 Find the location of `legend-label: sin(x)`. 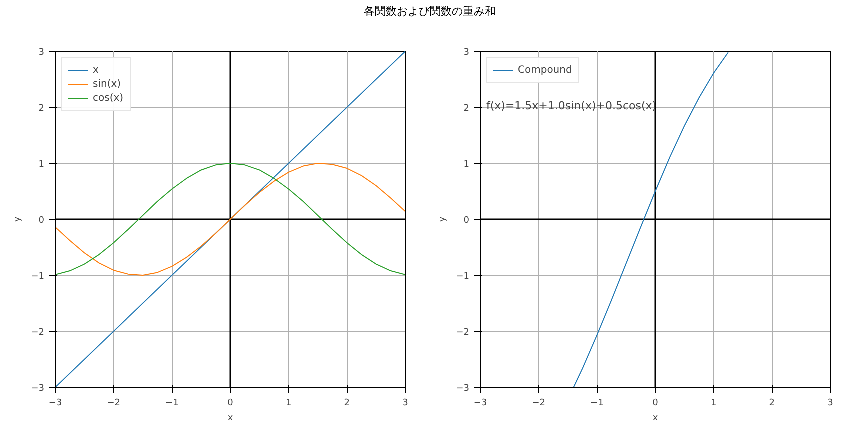

legend-label: sin(x) is located at coordinates (107, 84).